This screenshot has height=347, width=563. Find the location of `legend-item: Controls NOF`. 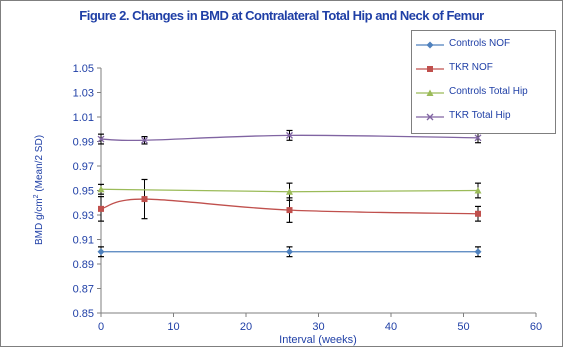

legend-item: Controls NOF is located at coordinates (483, 45).